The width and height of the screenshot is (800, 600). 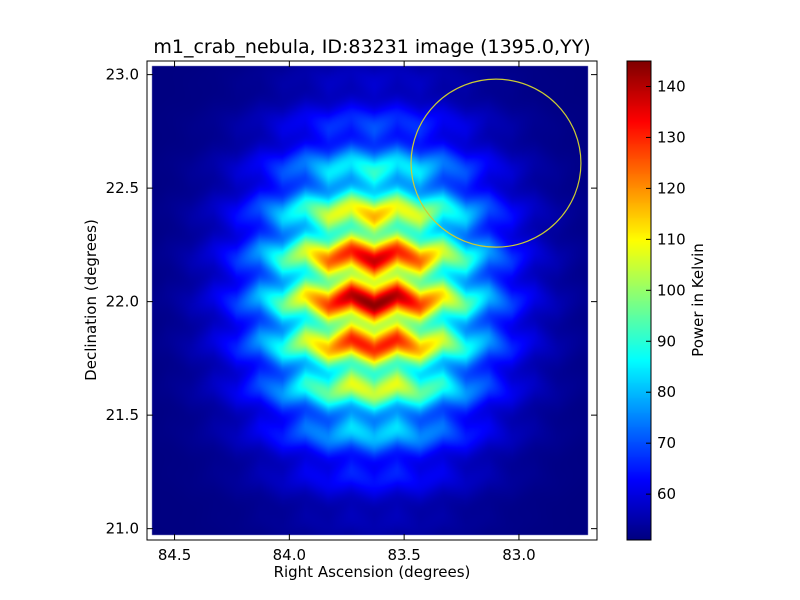 What do you see at coordinates (122, 415) in the screenshot?
I see `y-tick-label: 21.5` at bounding box center [122, 415].